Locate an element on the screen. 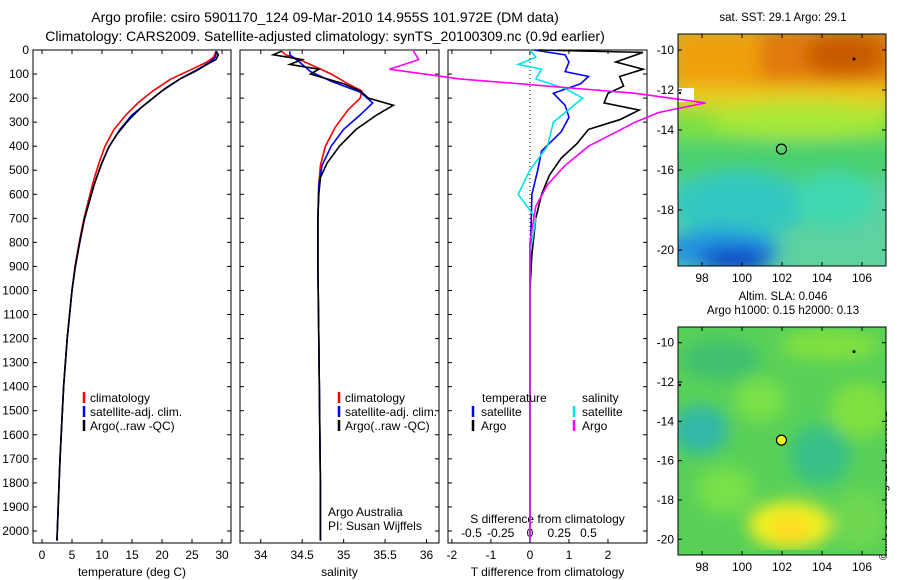  sst-map-axes: 98 100 102 104 106 -10 -12 -14 -16 -18 -20 is located at coordinates (772, 159).